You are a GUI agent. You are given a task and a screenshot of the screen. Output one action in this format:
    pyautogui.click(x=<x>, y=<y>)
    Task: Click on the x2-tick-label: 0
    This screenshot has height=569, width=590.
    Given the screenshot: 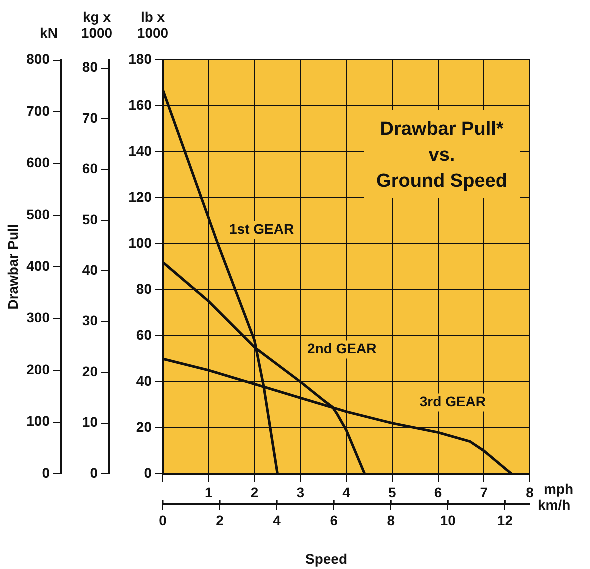 What is the action you would take?
    pyautogui.click(x=163, y=520)
    